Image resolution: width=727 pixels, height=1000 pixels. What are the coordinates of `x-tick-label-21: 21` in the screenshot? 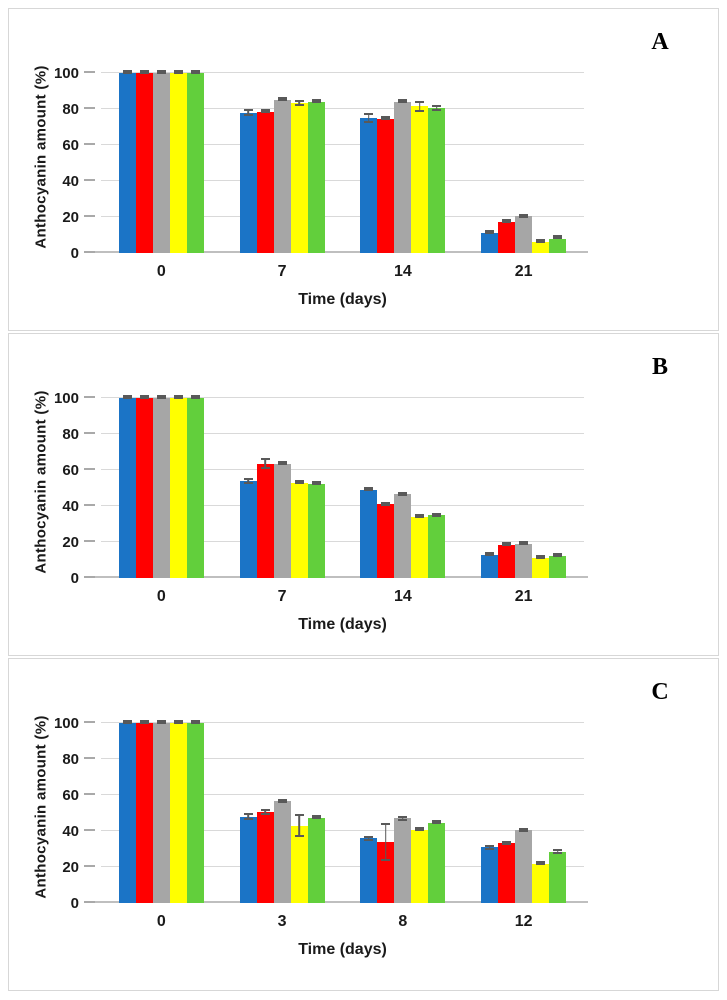 It's located at (523, 271).